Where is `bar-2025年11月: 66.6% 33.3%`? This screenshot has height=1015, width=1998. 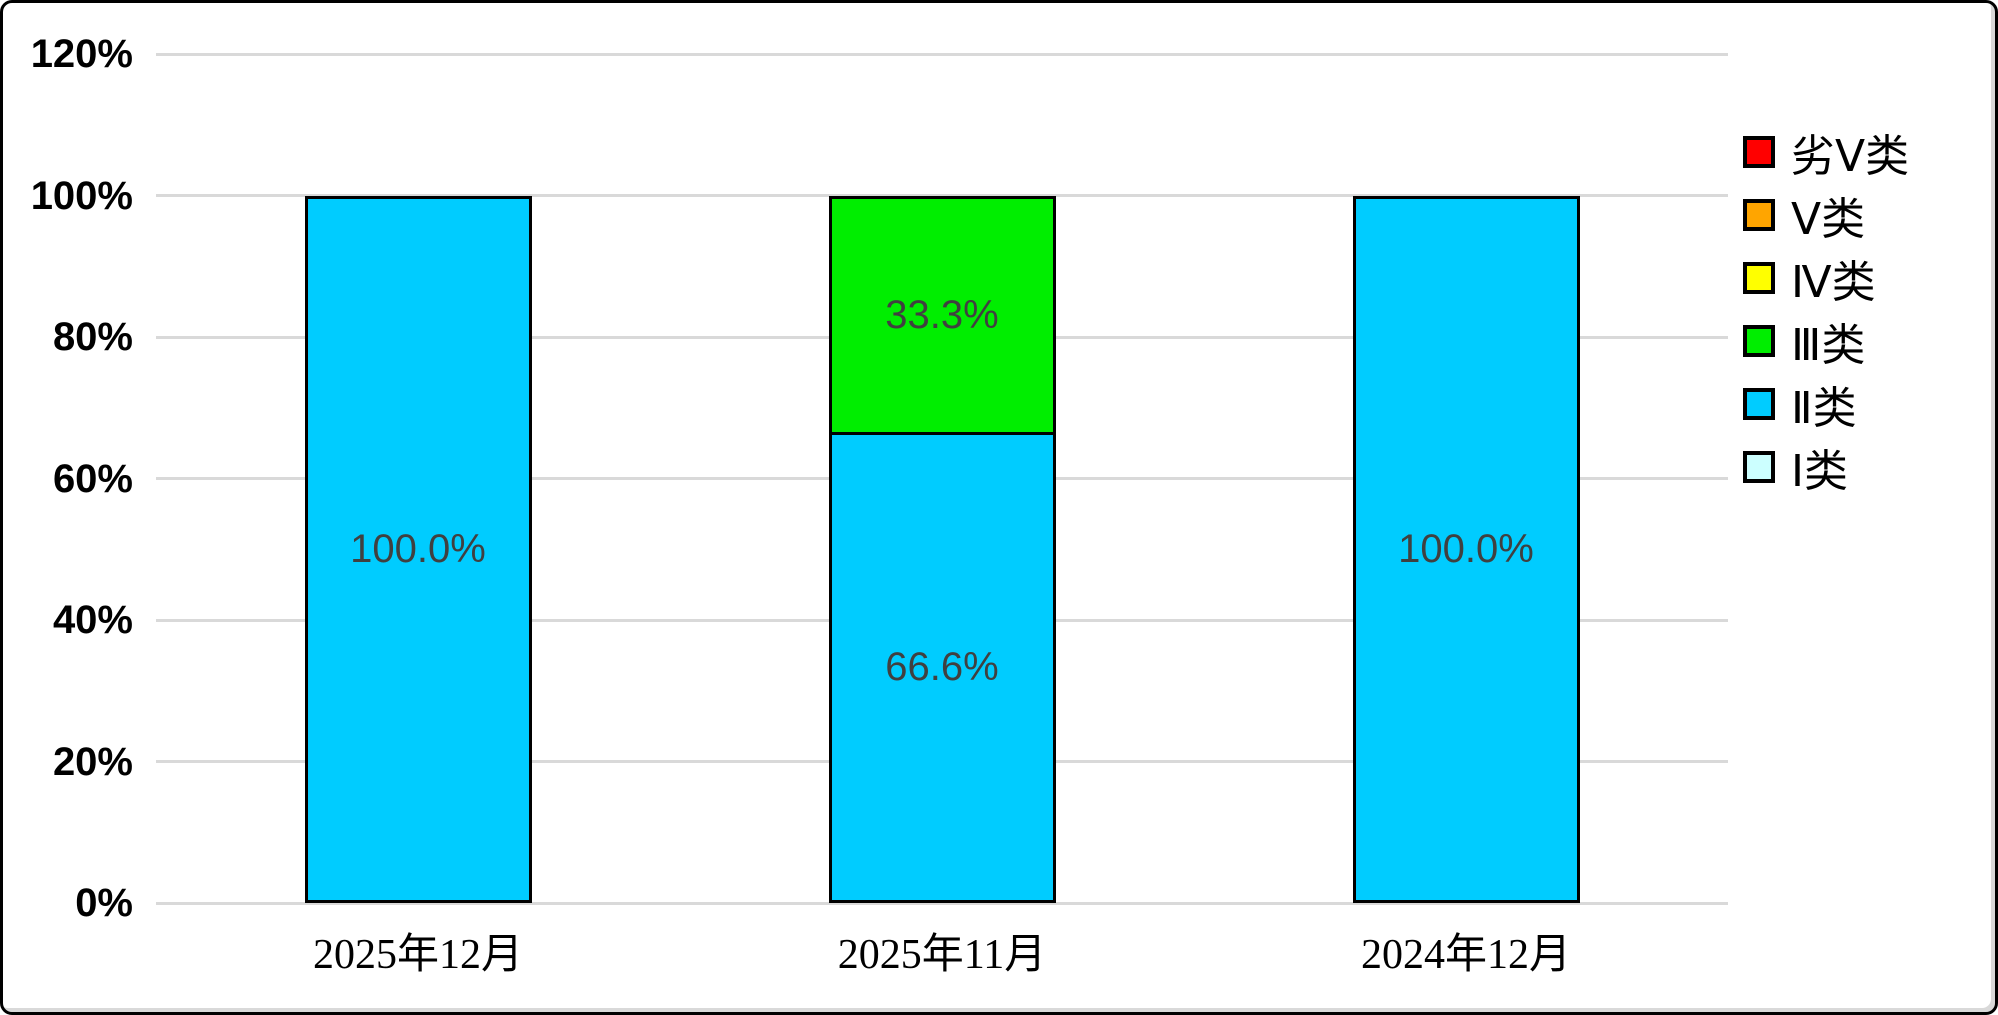
bar-2025年11月: 66.6% 33.3% is located at coordinates (942, 549).